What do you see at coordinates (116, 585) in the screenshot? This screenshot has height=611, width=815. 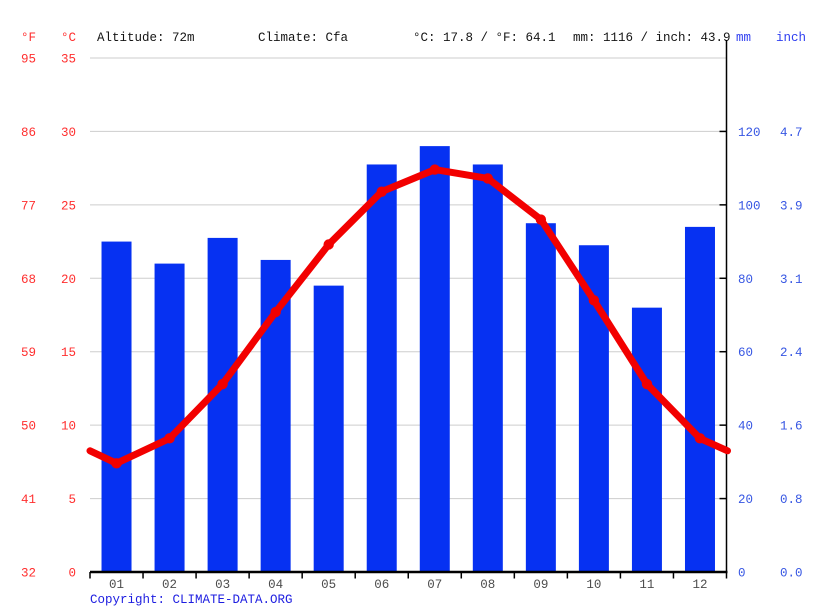 I see `month-label: 01` at bounding box center [116, 585].